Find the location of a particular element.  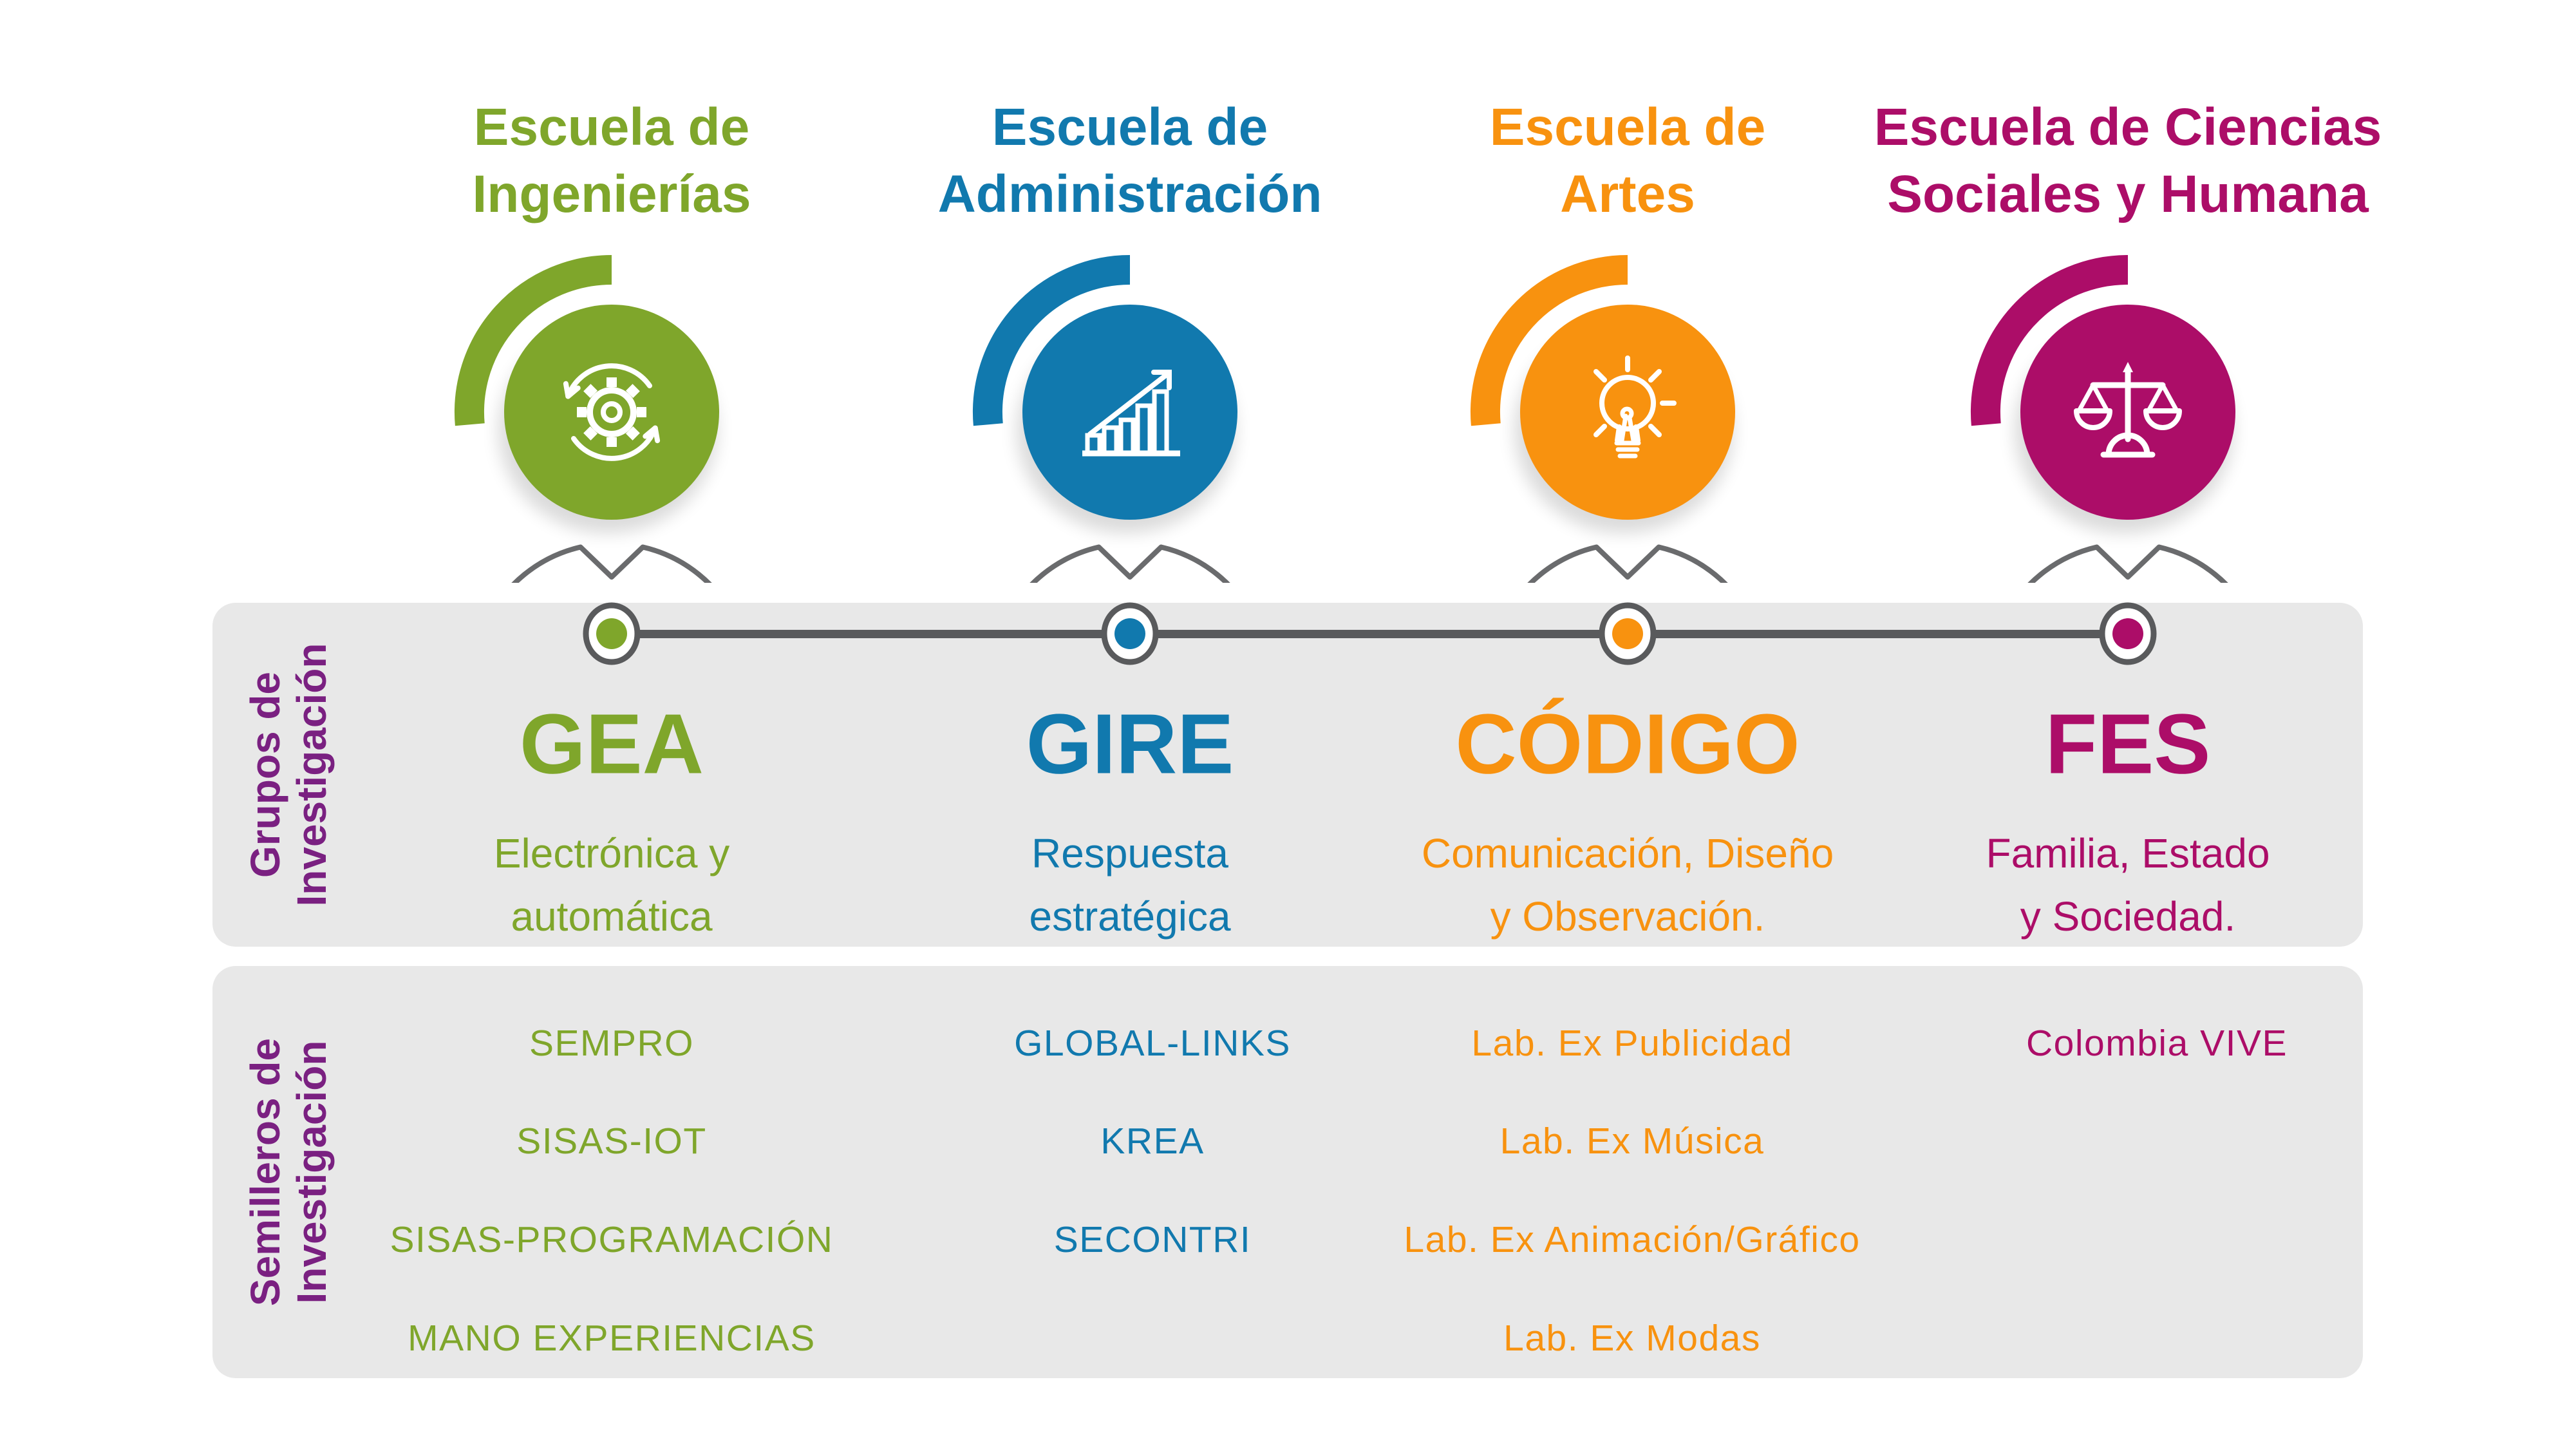

section-label-line: Grupos de is located at coordinates (265, 775).